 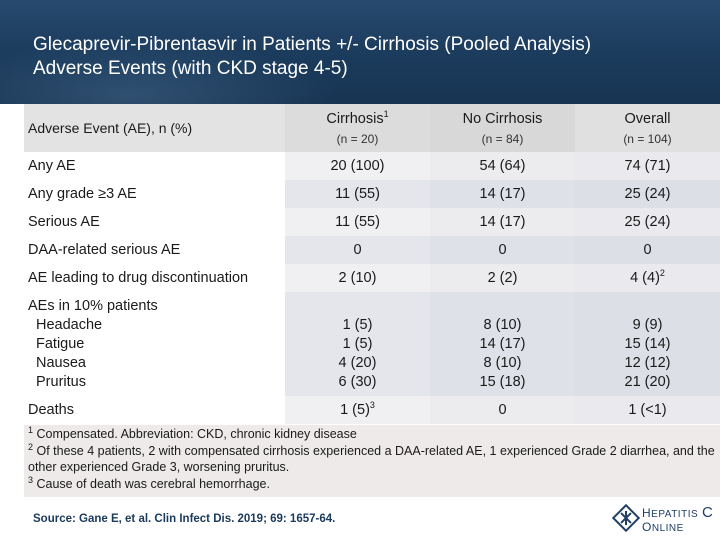 What do you see at coordinates (154, 194) in the screenshot?
I see `row-label: Any grade ≥3 AE` at bounding box center [154, 194].